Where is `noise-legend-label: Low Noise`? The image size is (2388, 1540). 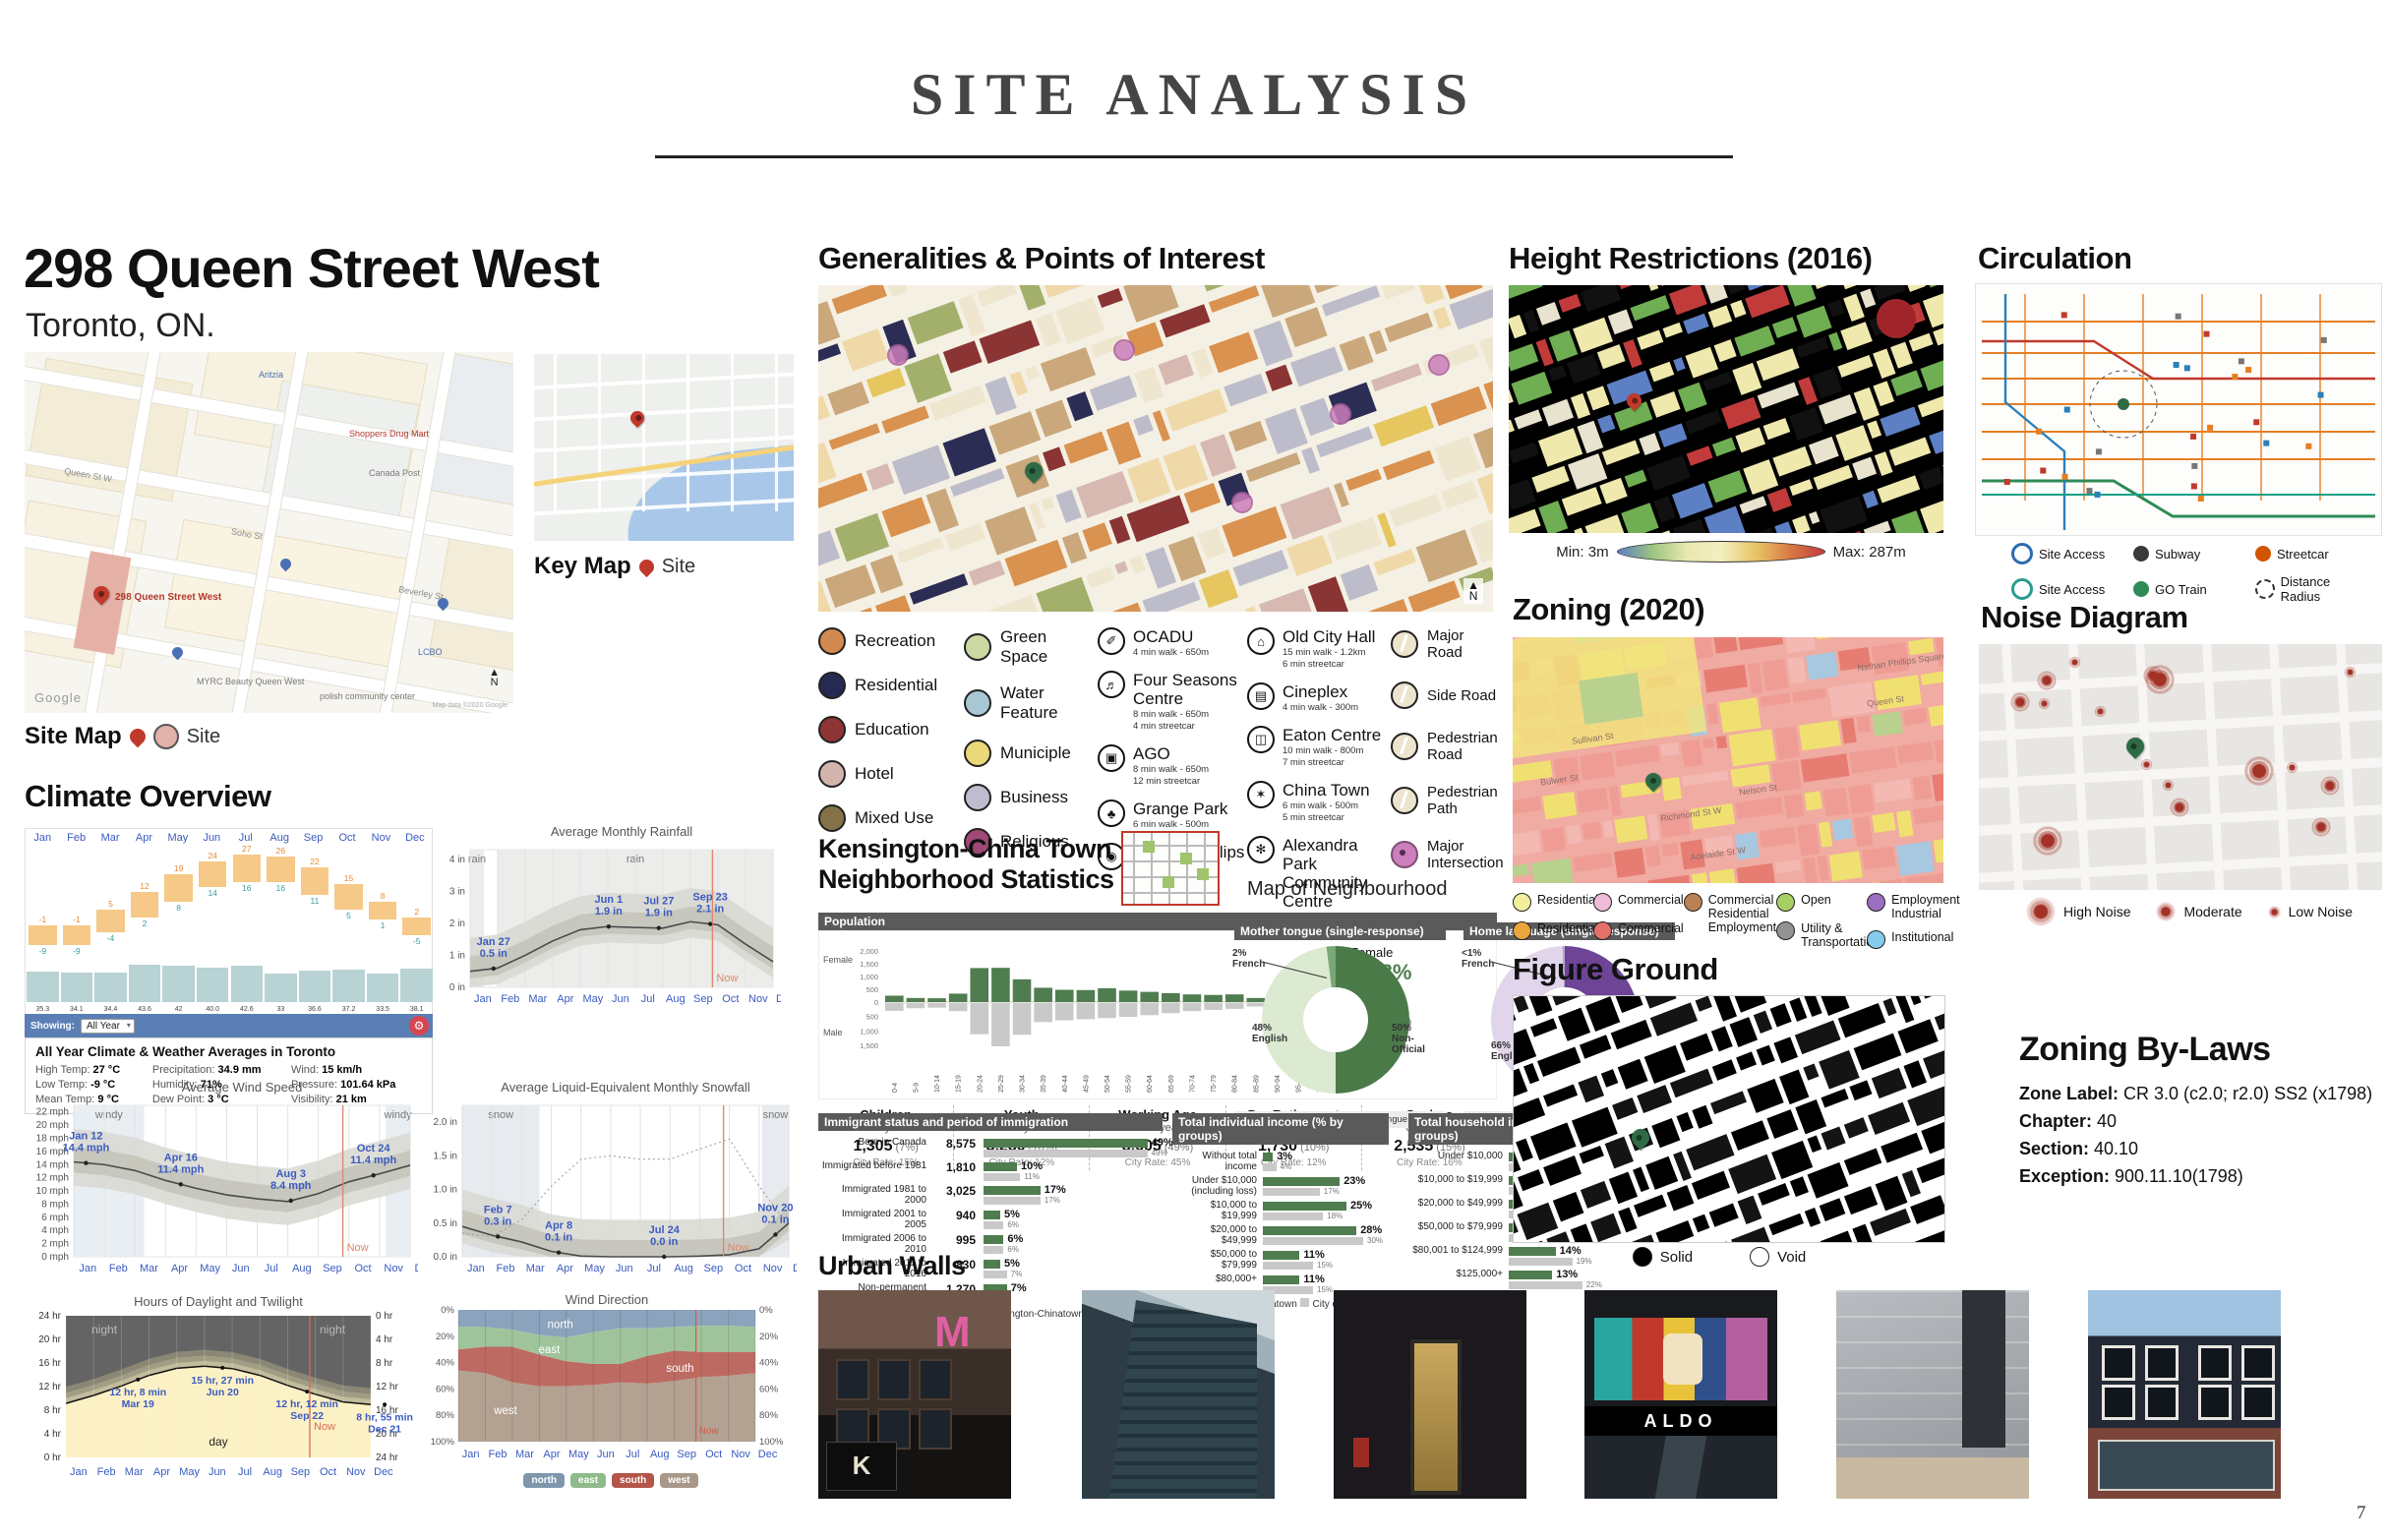 noise-legend-label: Low Noise is located at coordinates (2321, 911).